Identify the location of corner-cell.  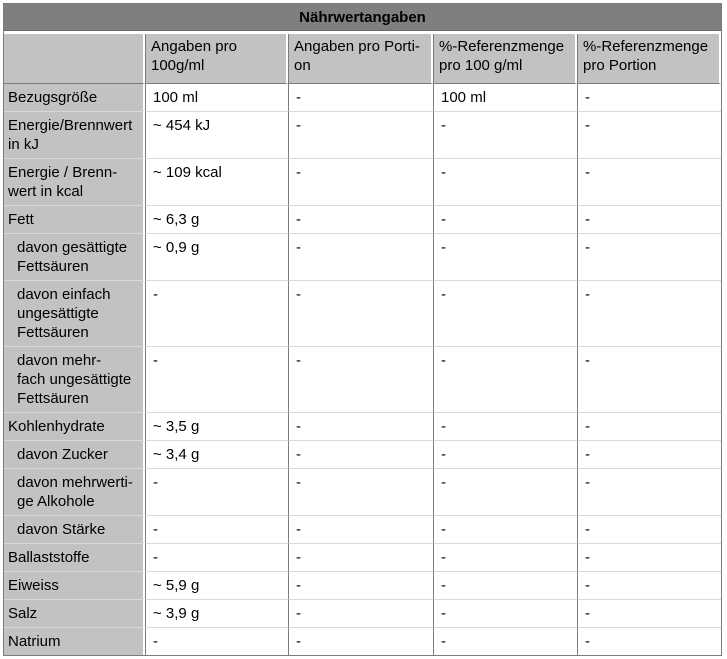
(74, 59).